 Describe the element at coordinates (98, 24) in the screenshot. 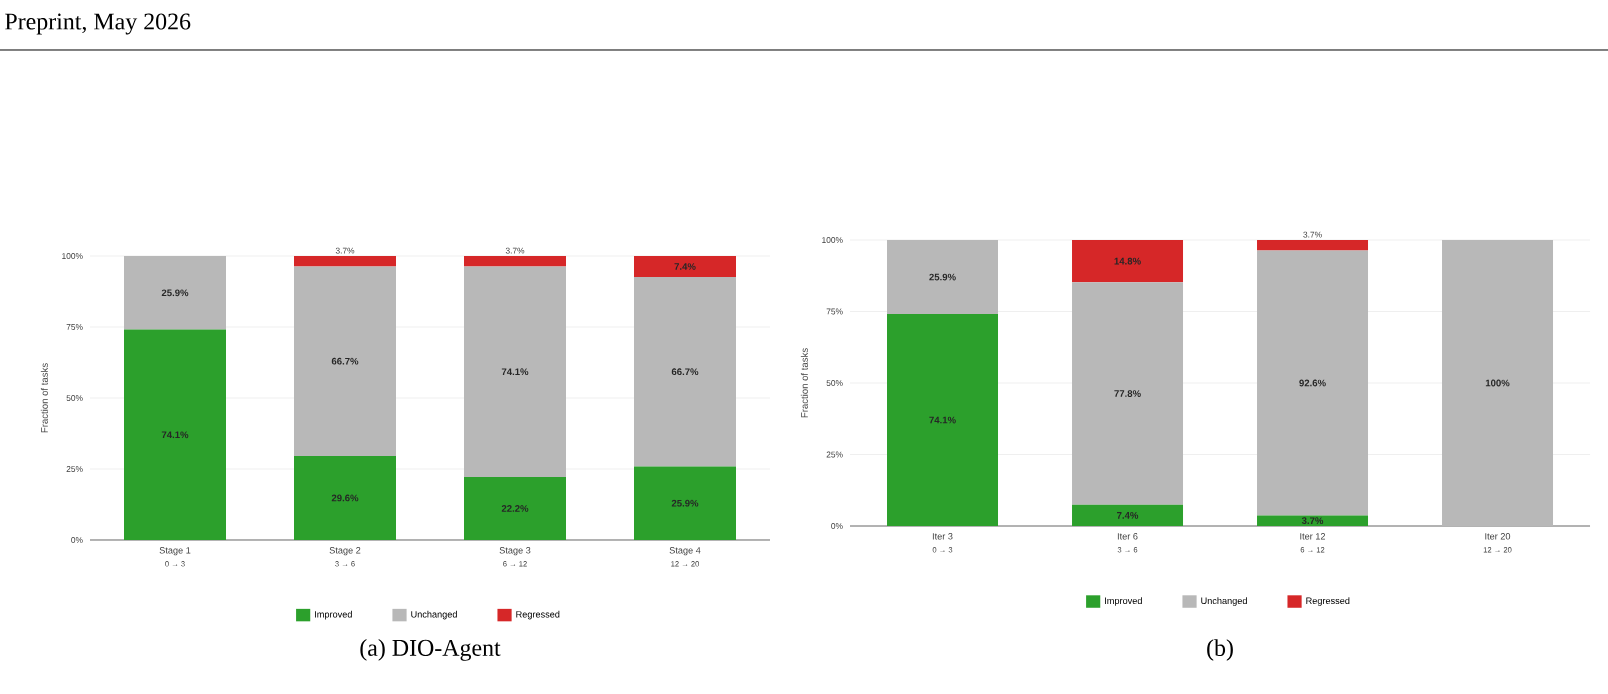

I see `text: Preprint, May 2026` at that location.